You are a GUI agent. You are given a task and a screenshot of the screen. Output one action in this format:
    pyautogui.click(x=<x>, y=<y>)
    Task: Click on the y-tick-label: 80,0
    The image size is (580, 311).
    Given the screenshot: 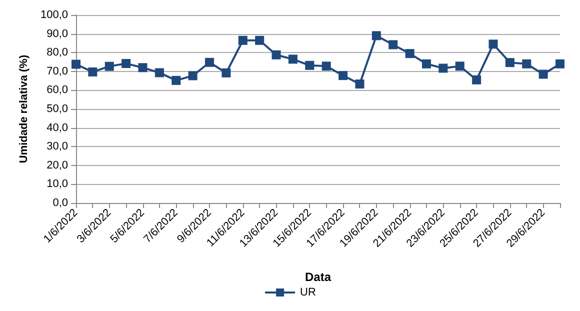 What is the action you would take?
    pyautogui.click(x=57, y=52)
    